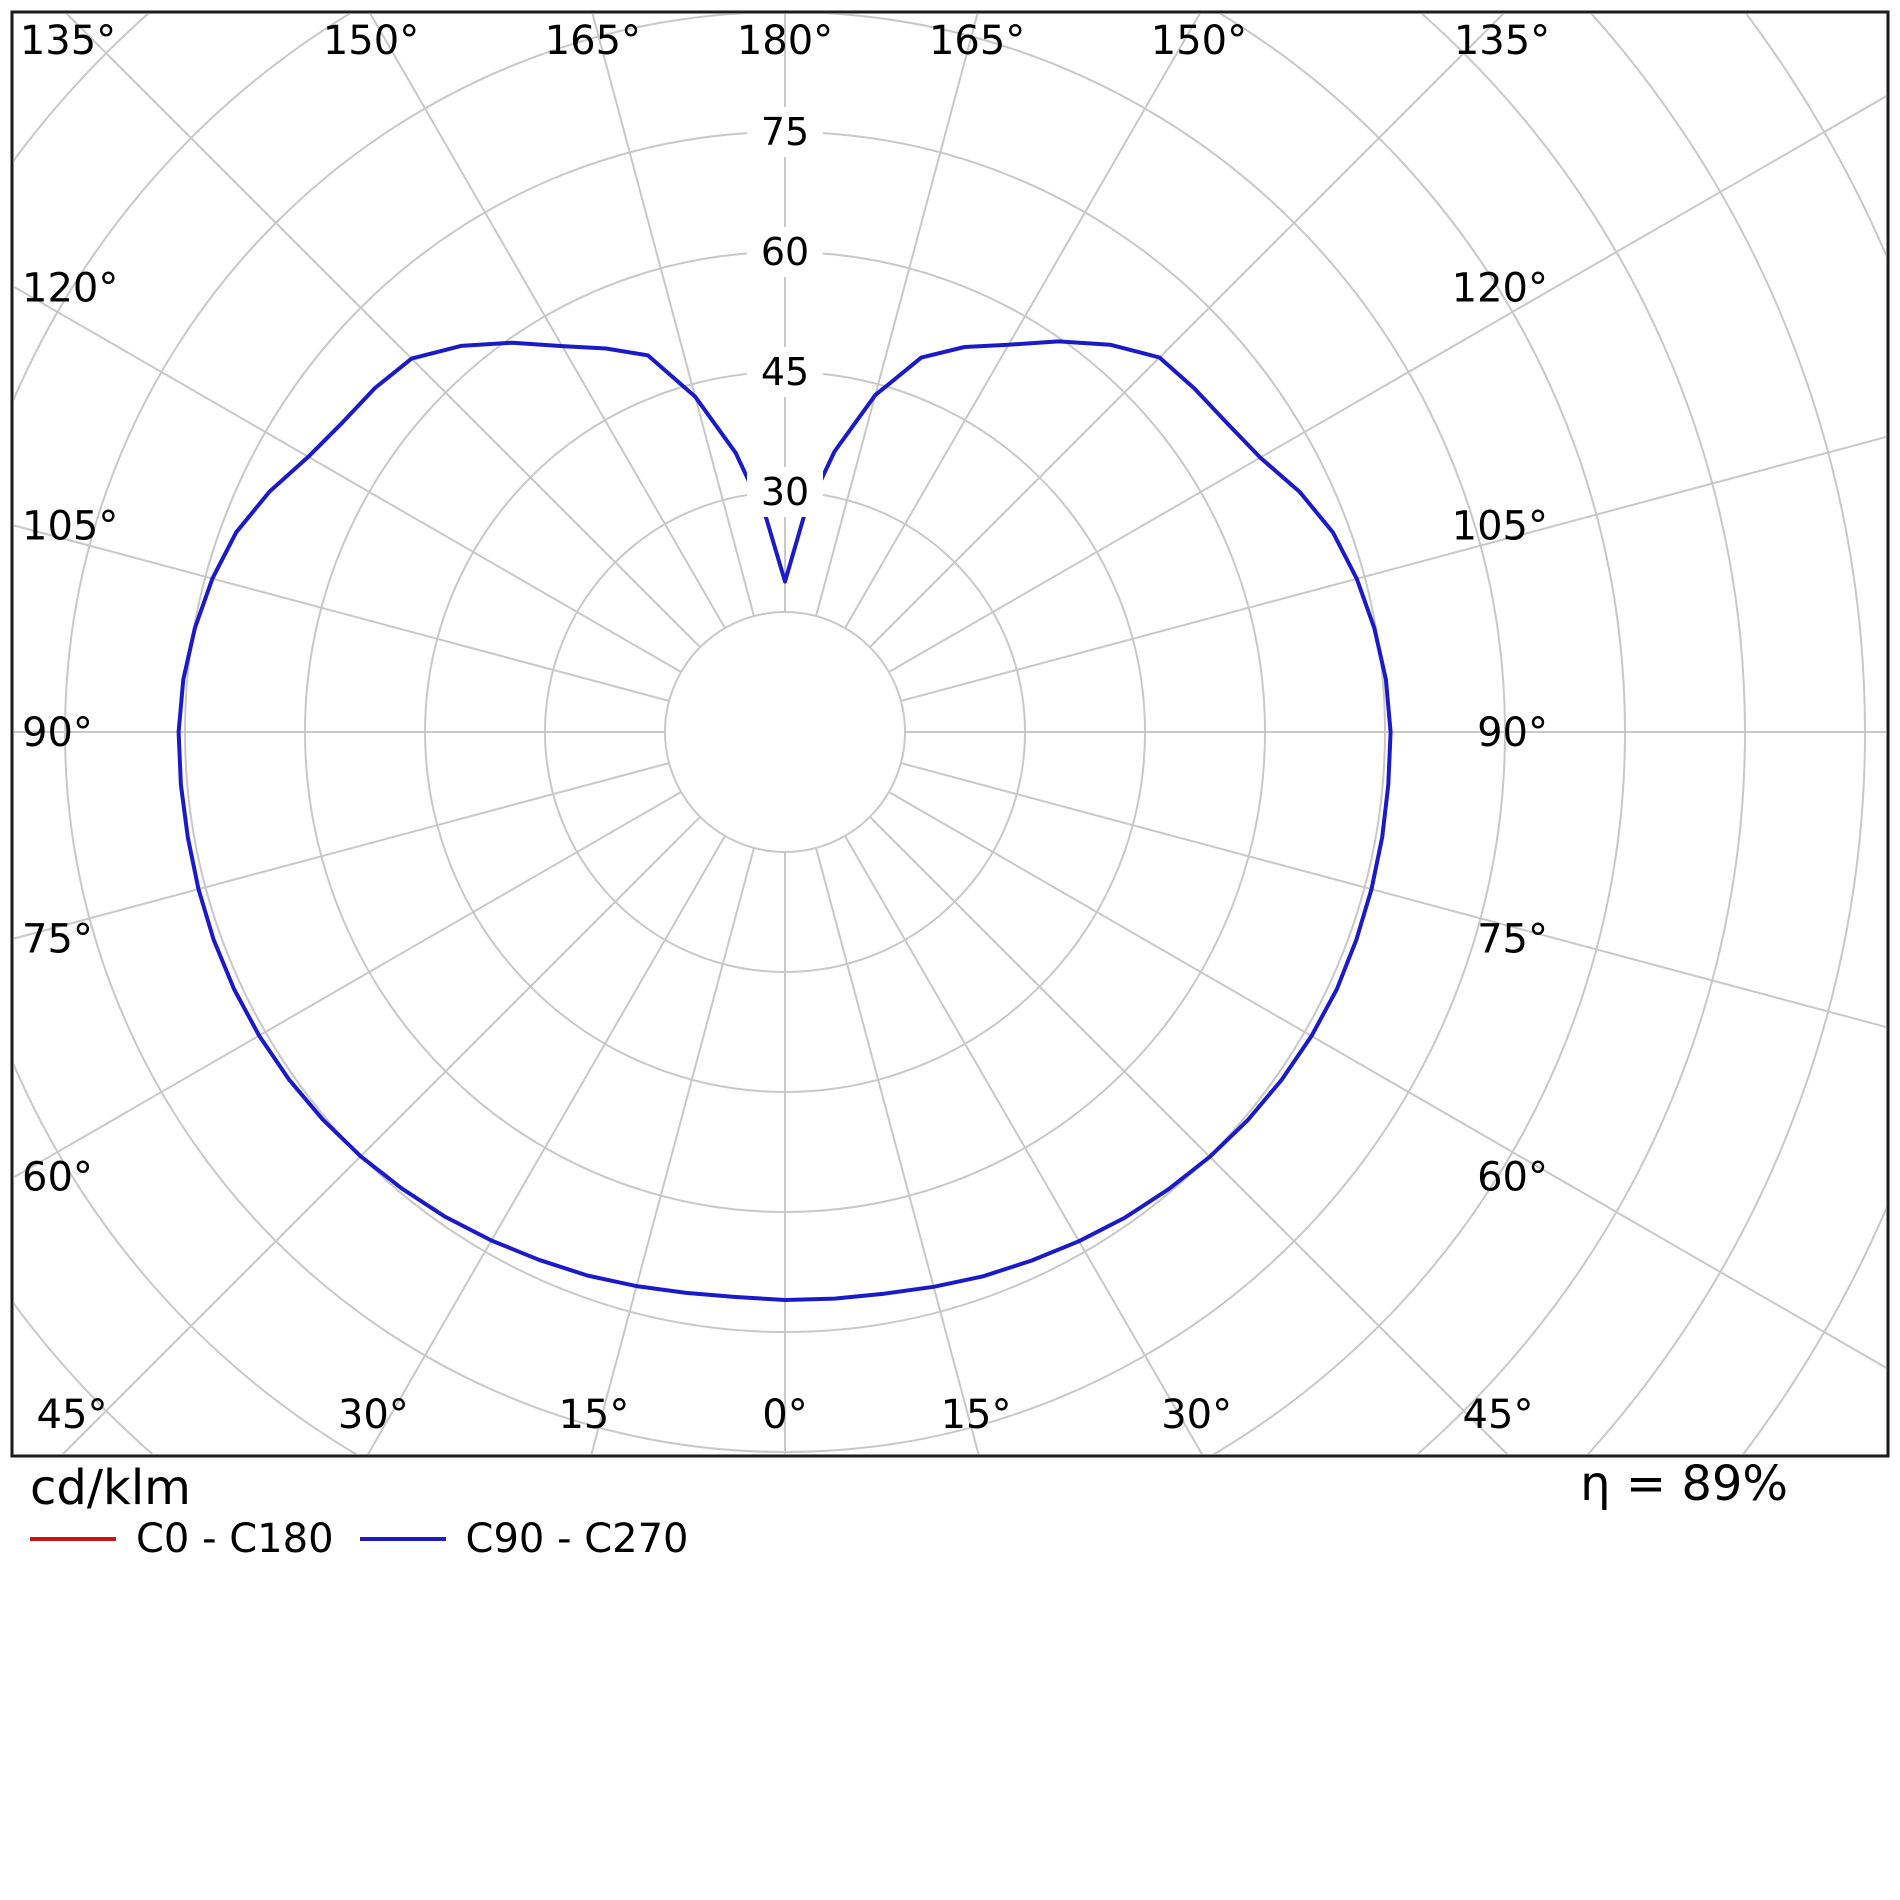  I want to click on legend-item-c90-c270: C90 - C270, so click(524, 1539).